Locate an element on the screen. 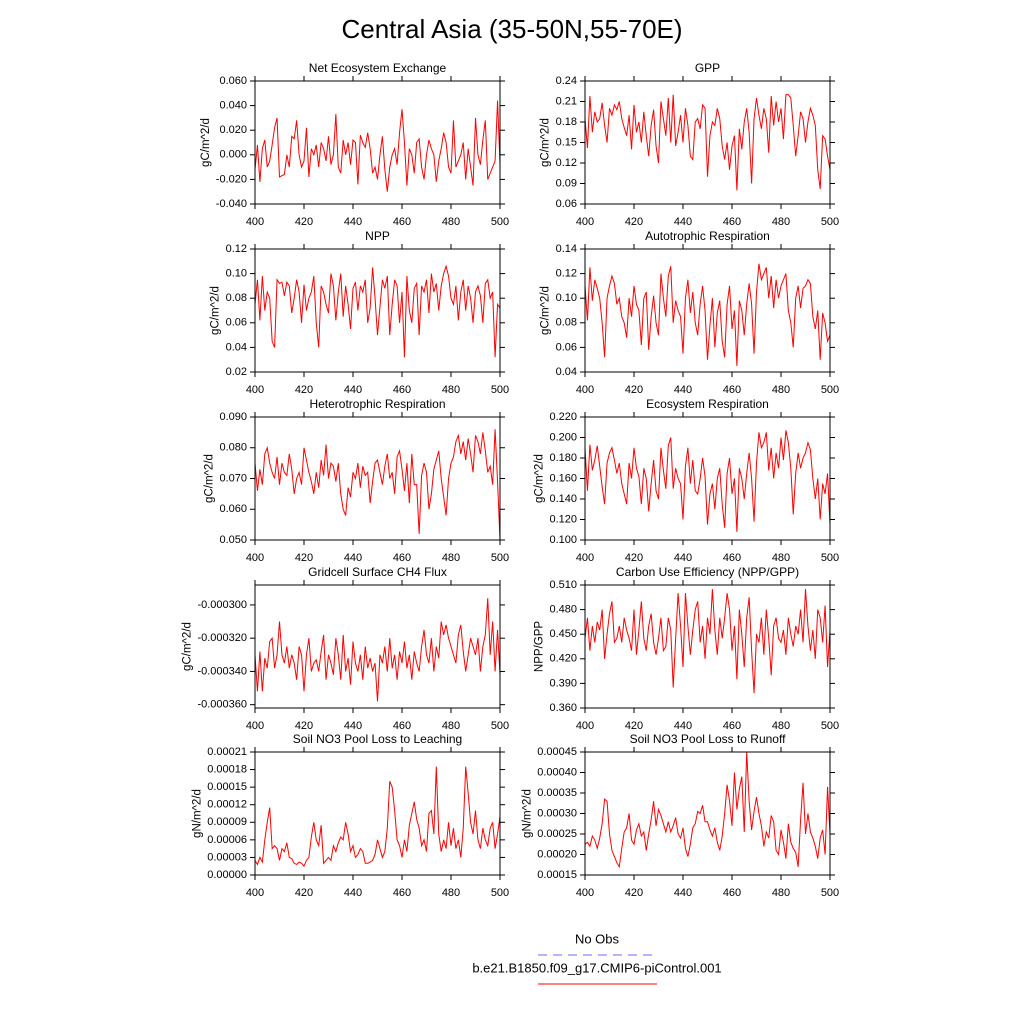 The width and height of the screenshot is (1024, 1024). y-tick-label: 0.140 is located at coordinates (563, 499).